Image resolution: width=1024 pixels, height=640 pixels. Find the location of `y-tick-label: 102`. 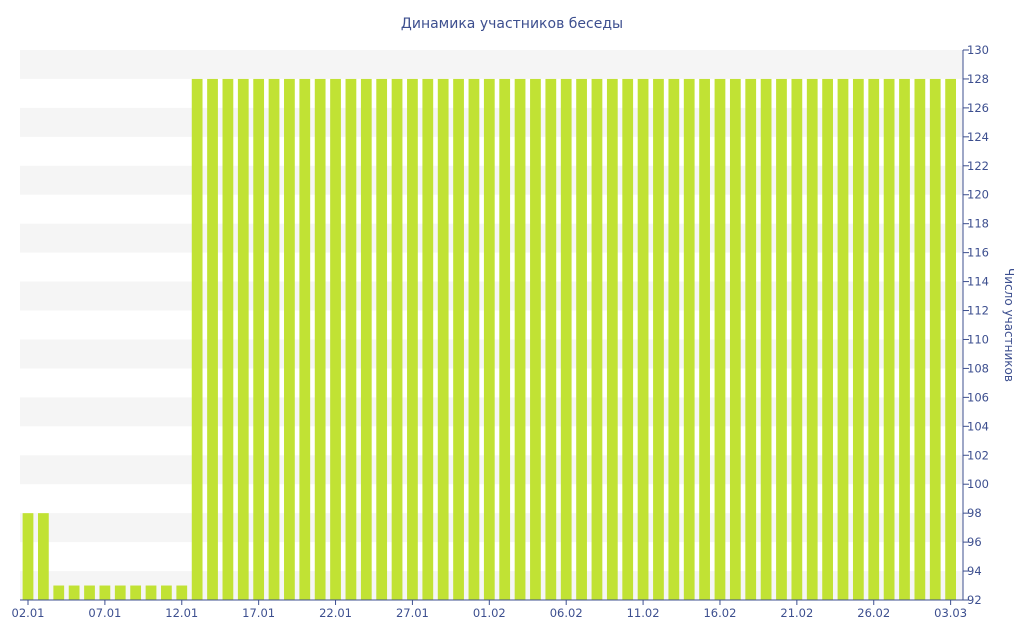

y-tick-label: 102 is located at coordinates (978, 455).